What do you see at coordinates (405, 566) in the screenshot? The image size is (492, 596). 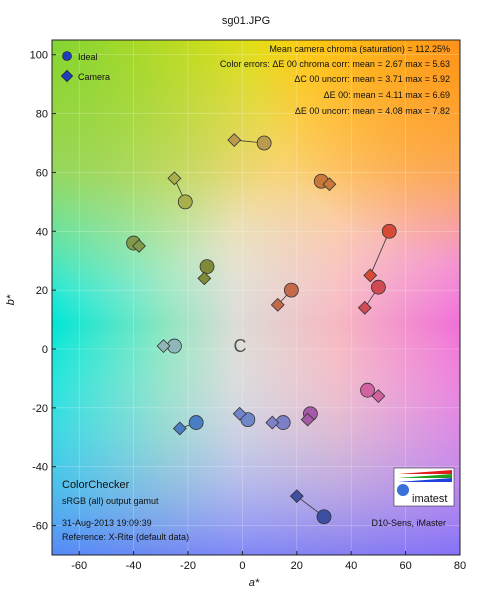 I see `x-tick-label: 60` at bounding box center [405, 566].